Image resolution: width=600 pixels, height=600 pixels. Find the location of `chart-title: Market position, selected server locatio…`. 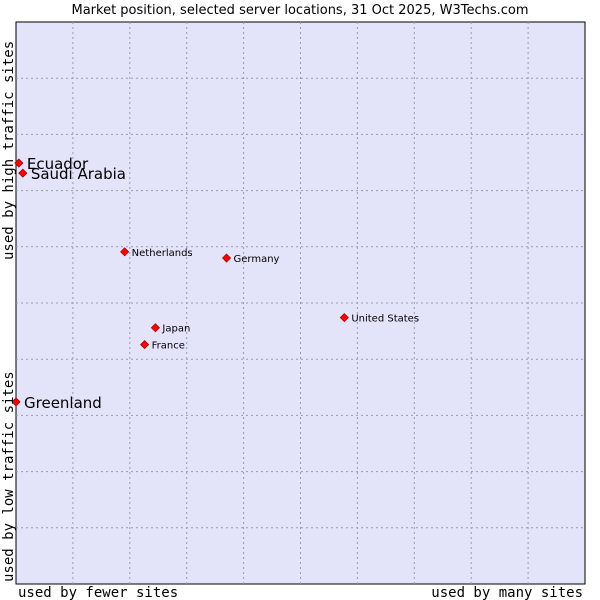

chart-title: Market position, selected server locatio… is located at coordinates (299, 10).